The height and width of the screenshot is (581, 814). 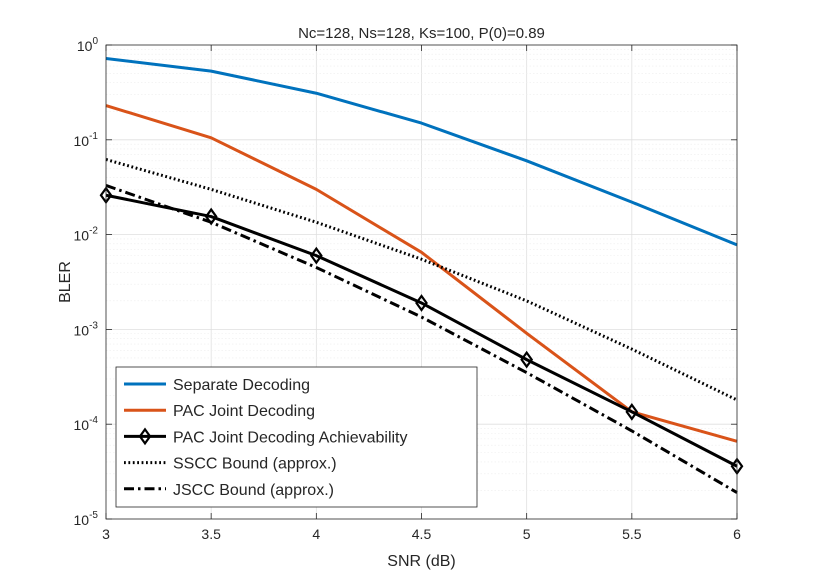 I want to click on legend-label: JSCC Bound (approx.), so click(x=253, y=490).